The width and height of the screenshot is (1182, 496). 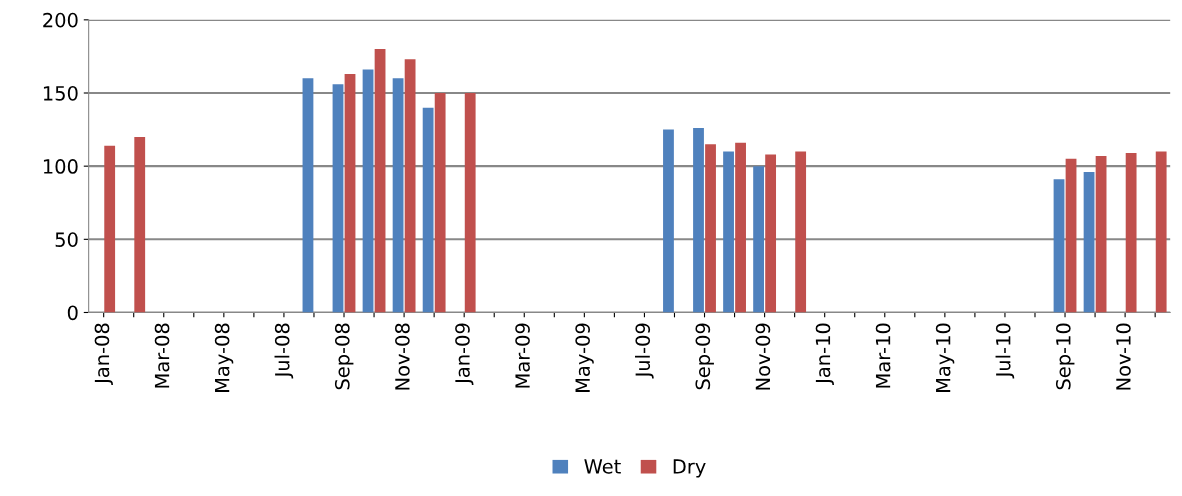 I want to click on x-tick-label: Nov-09, so click(x=763, y=356).